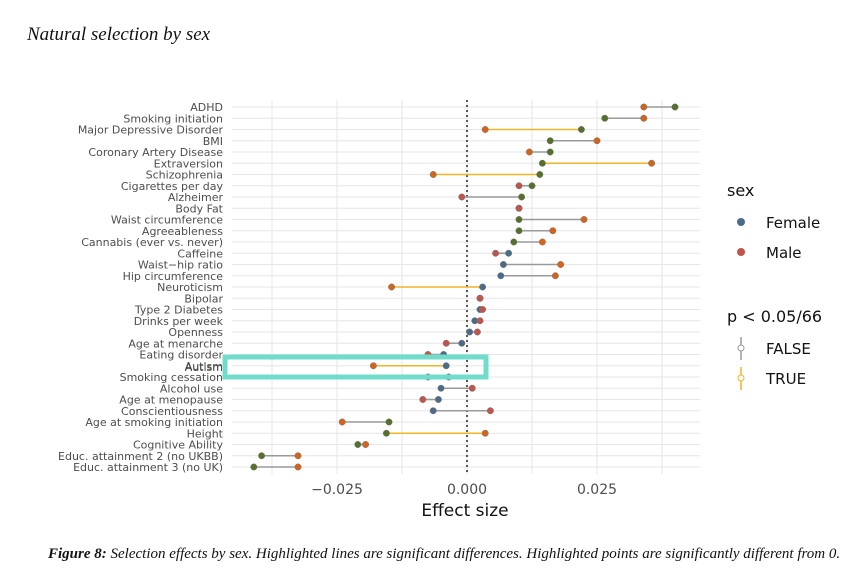  I want to click on chart-title: Natural selection by sex, so click(119, 34).